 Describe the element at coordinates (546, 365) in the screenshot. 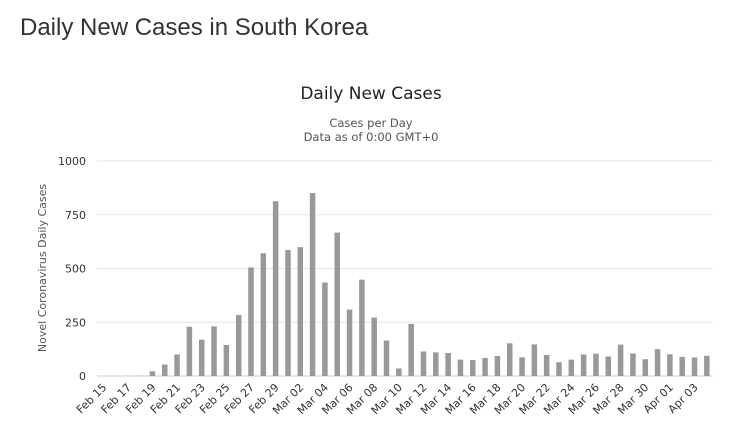

I see `bar: Mar 22: 98` at that location.